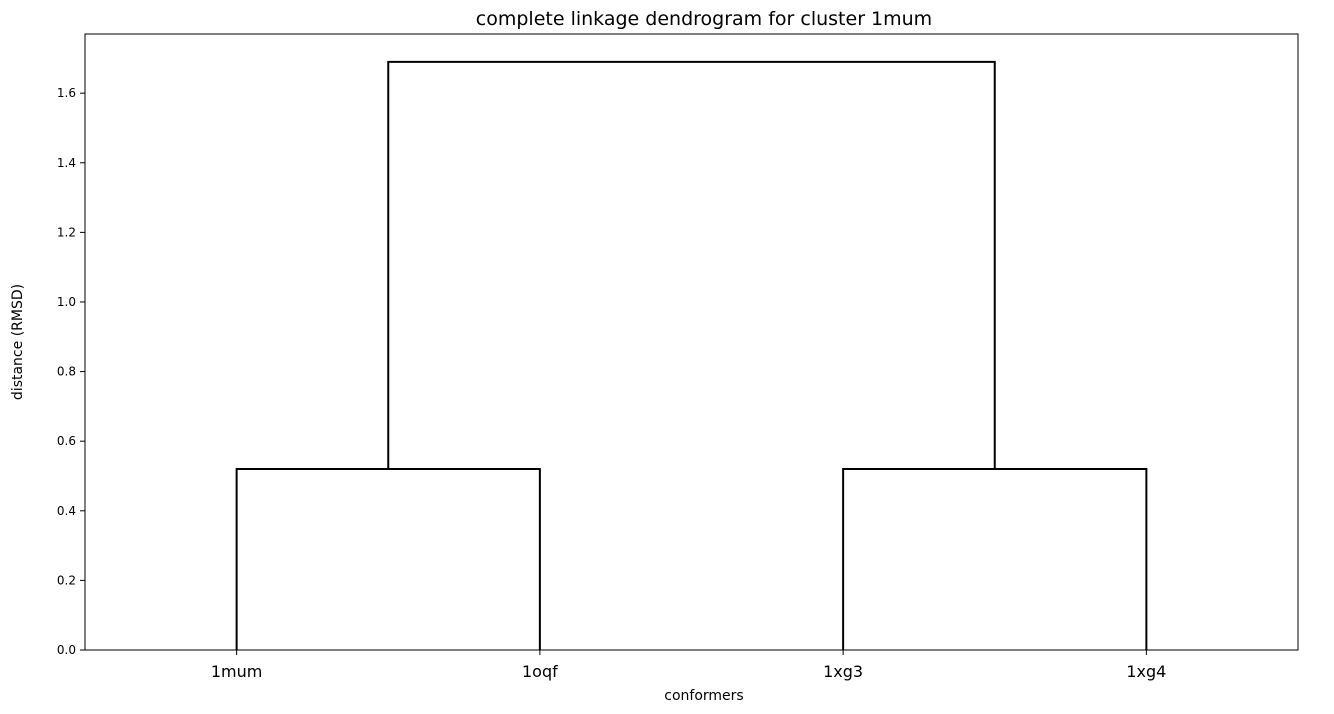 The image size is (1334, 714). I want to click on y-tick-label: 0.8, so click(66, 372).